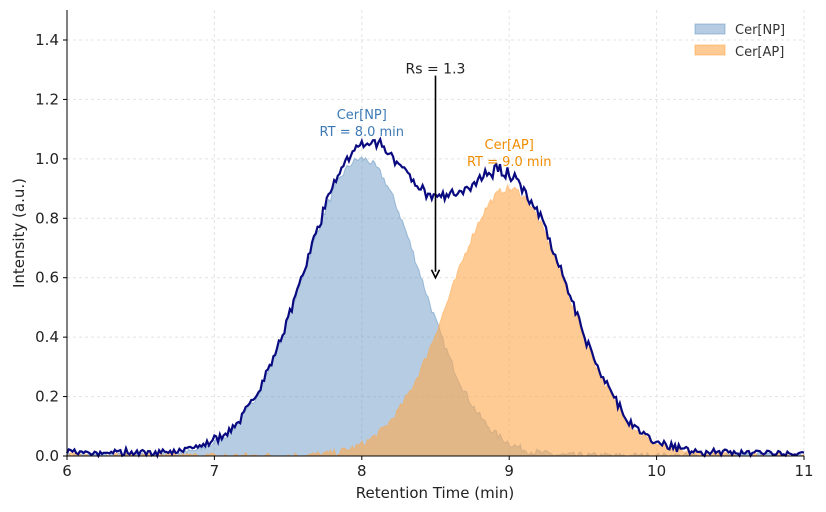  I want to click on legend-label-cer-ap: Cer[AP], so click(759, 52).